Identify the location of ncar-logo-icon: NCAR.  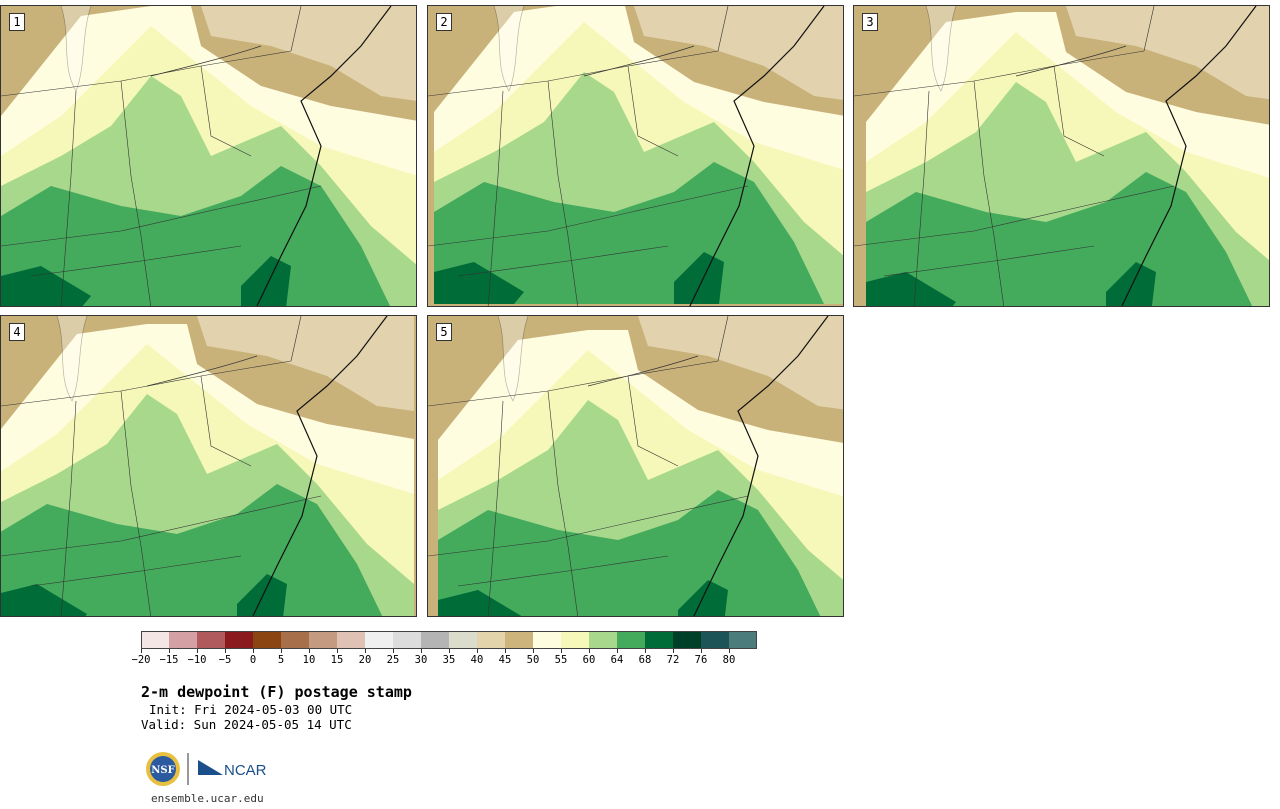
(232, 769).